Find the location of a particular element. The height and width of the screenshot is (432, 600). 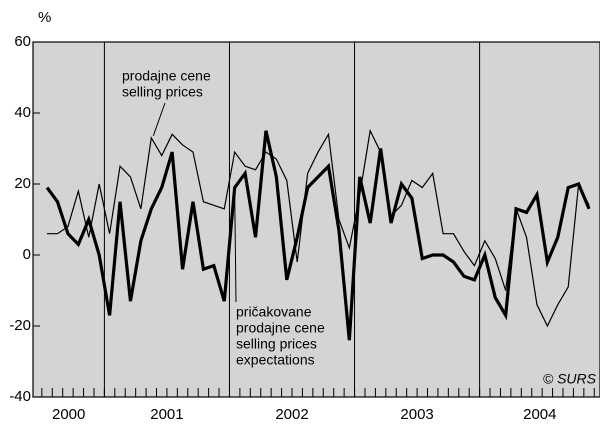

y-tick-label: -20 is located at coordinates (20, 325).